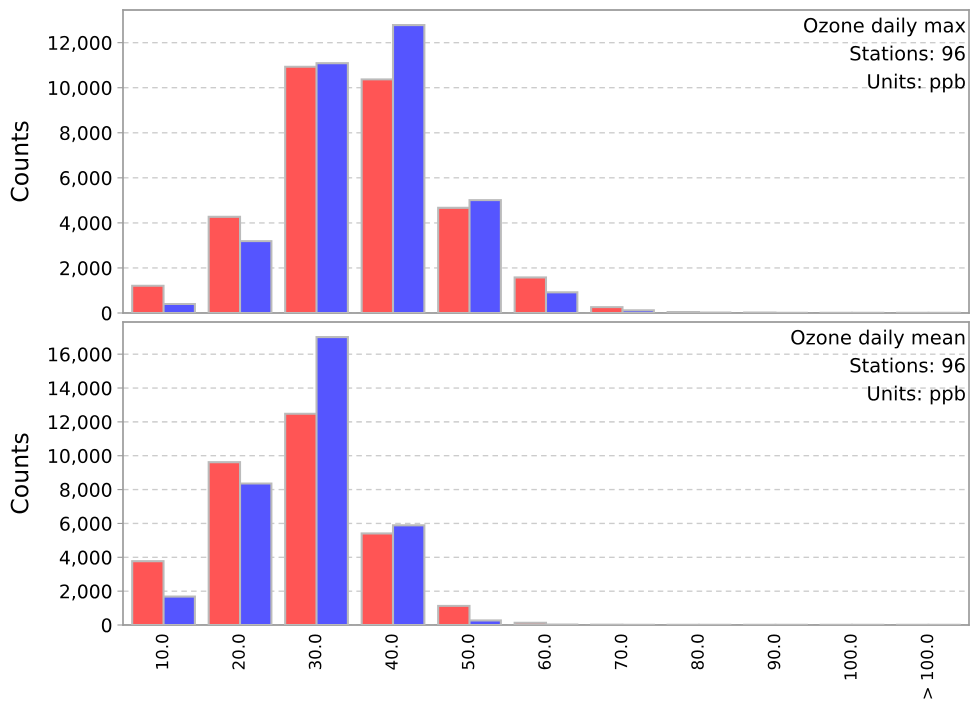  What do you see at coordinates (468, 652) in the screenshot?
I see `x-tick-label: 50.0` at bounding box center [468, 652].